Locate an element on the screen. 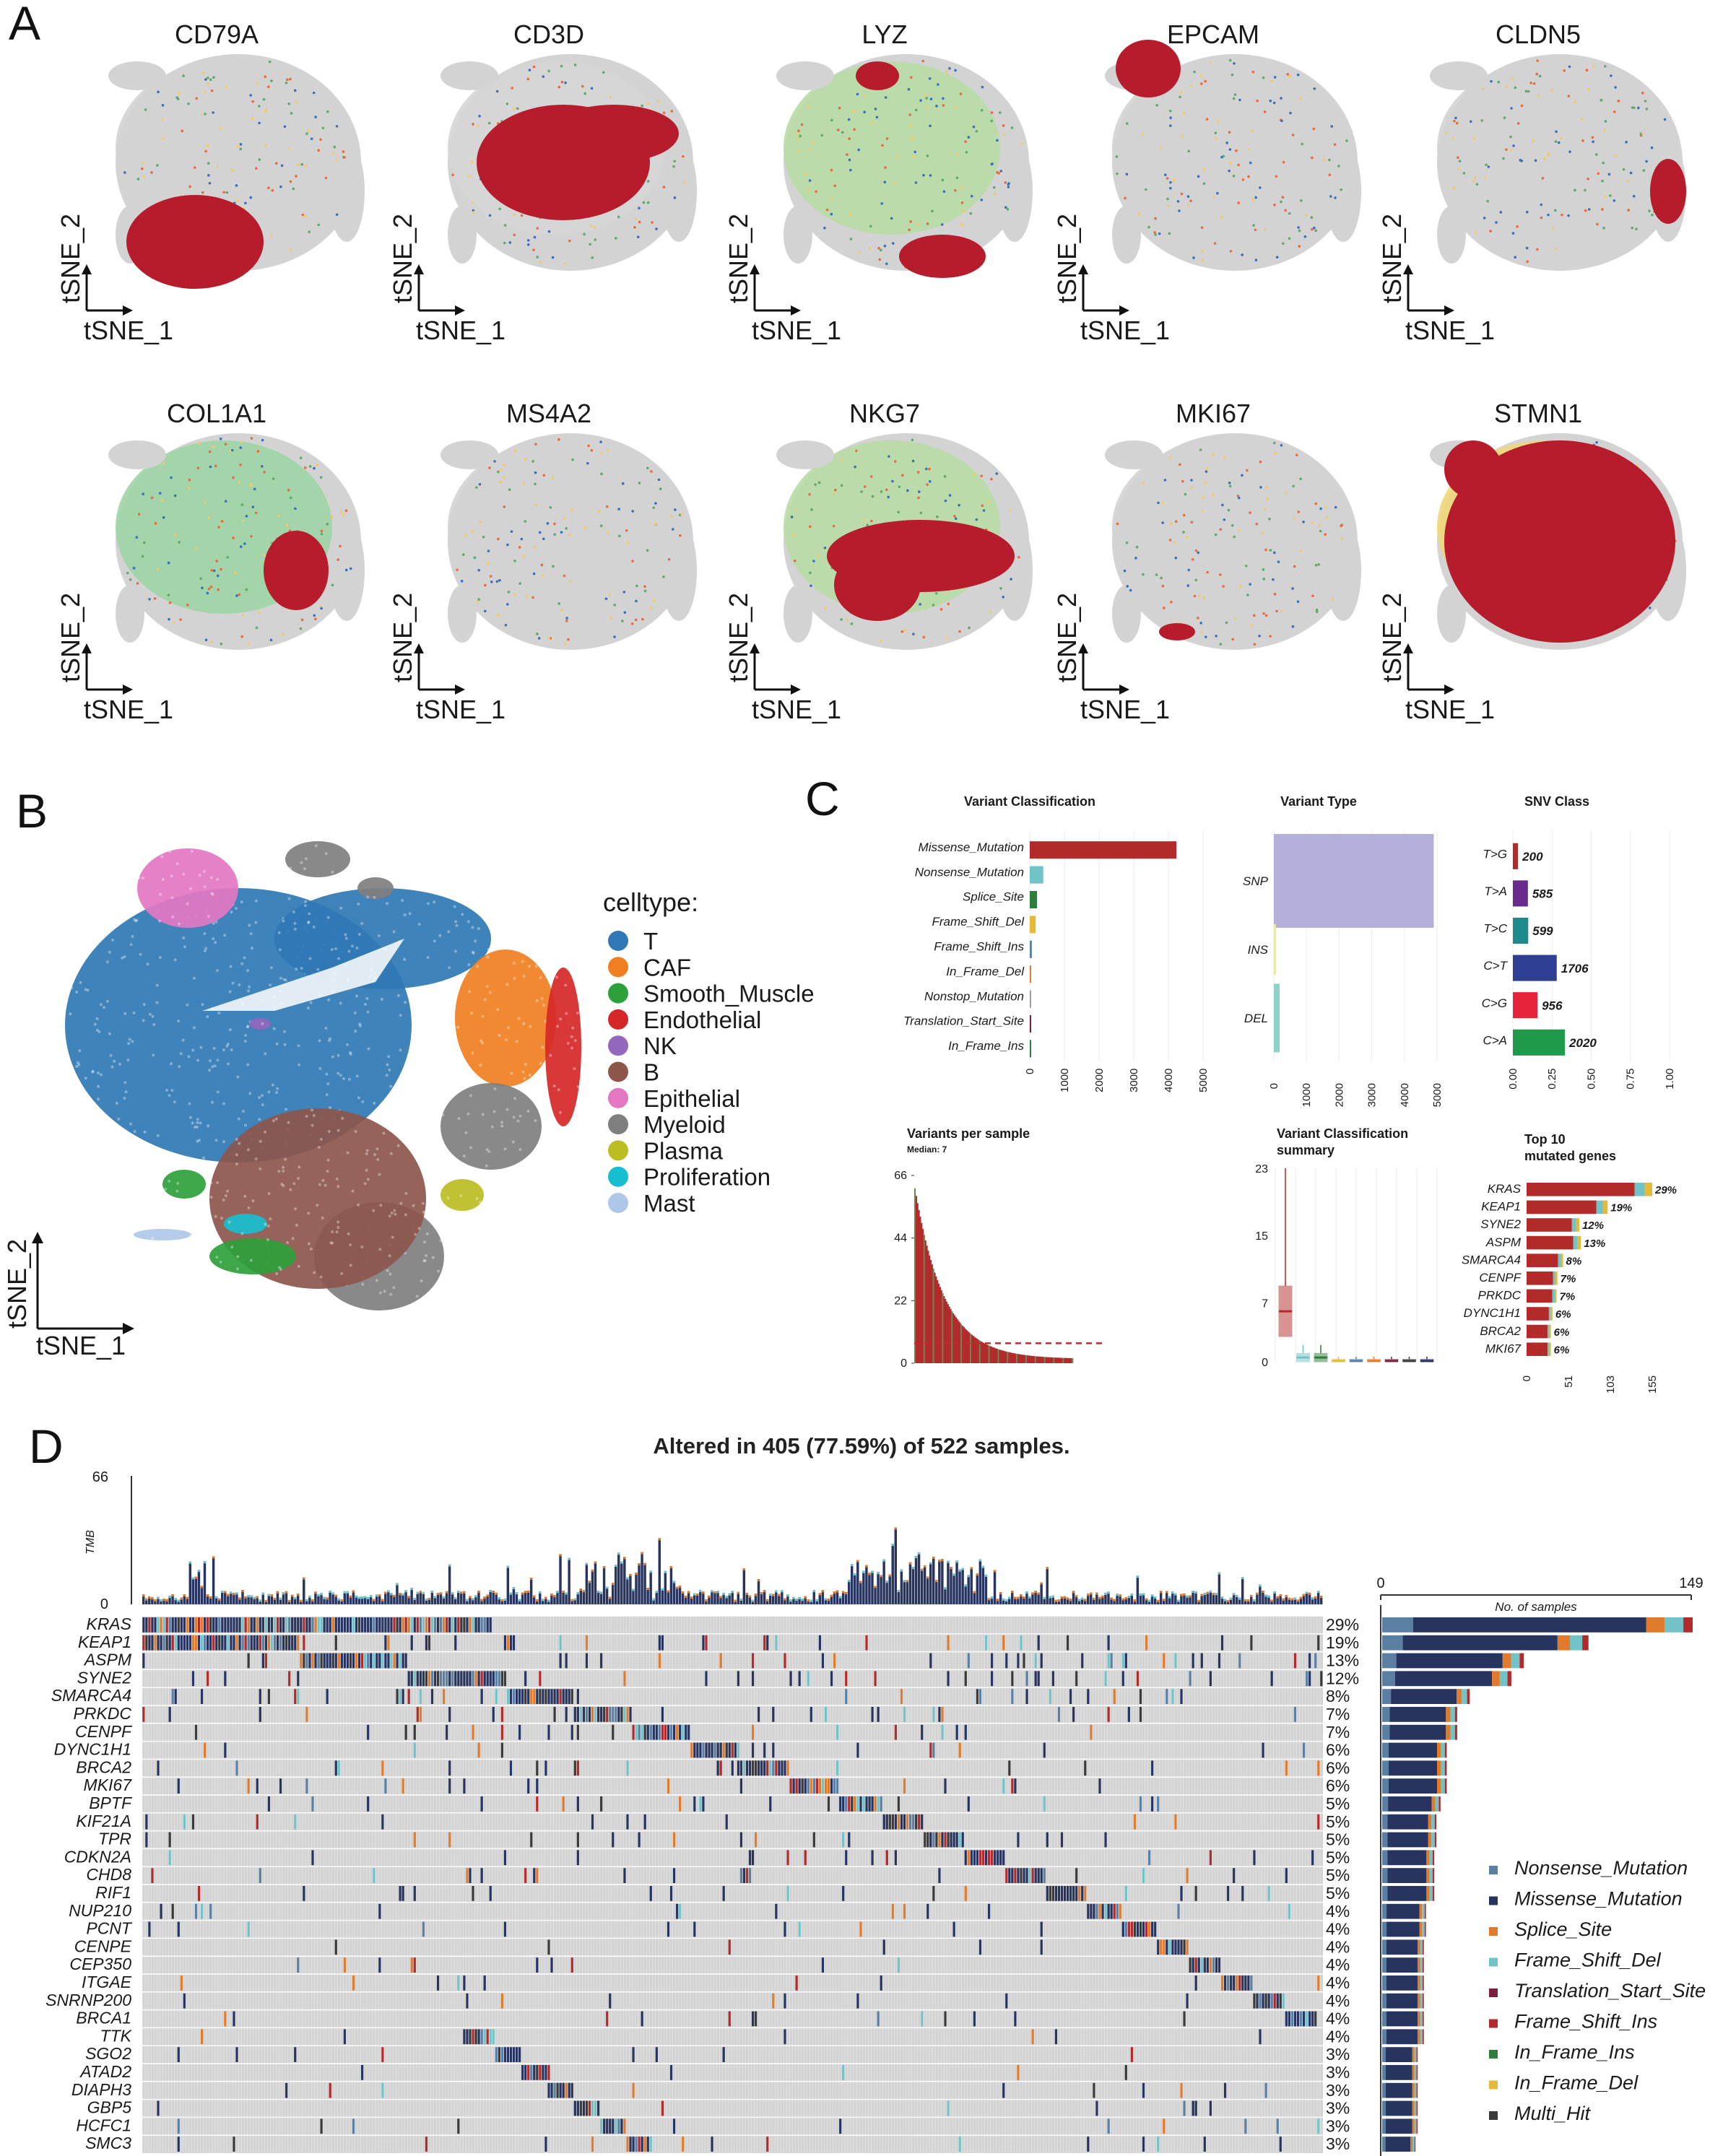 This screenshot has width=1723, height=2156. bar is located at coordinates (1520, 894).